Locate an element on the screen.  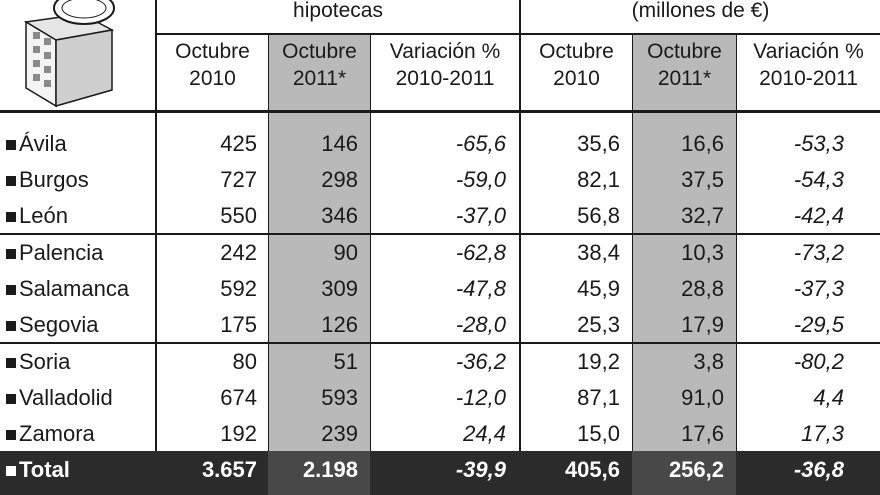
value-cell: 17,9 is located at coordinates (702, 324).